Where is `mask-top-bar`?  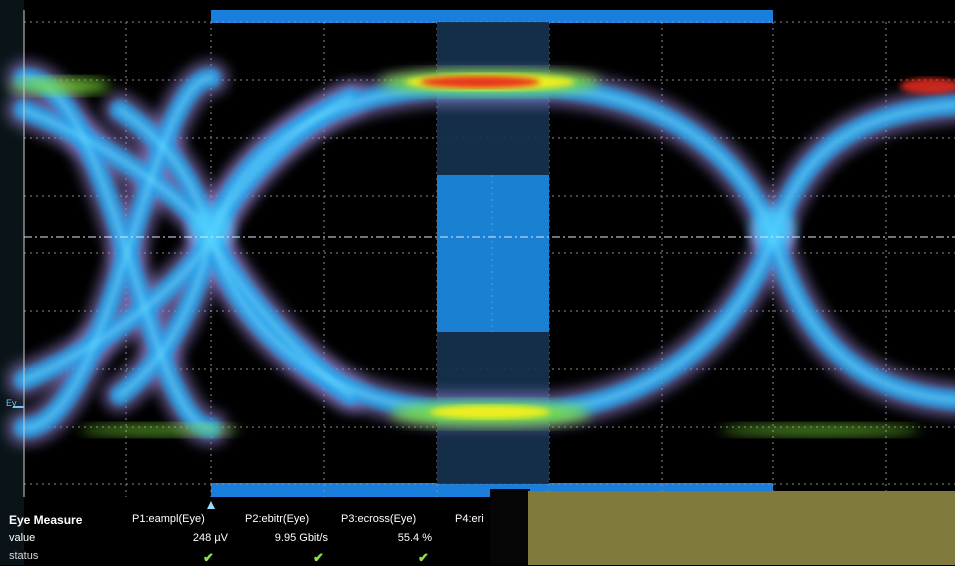 mask-top-bar is located at coordinates (492, 16).